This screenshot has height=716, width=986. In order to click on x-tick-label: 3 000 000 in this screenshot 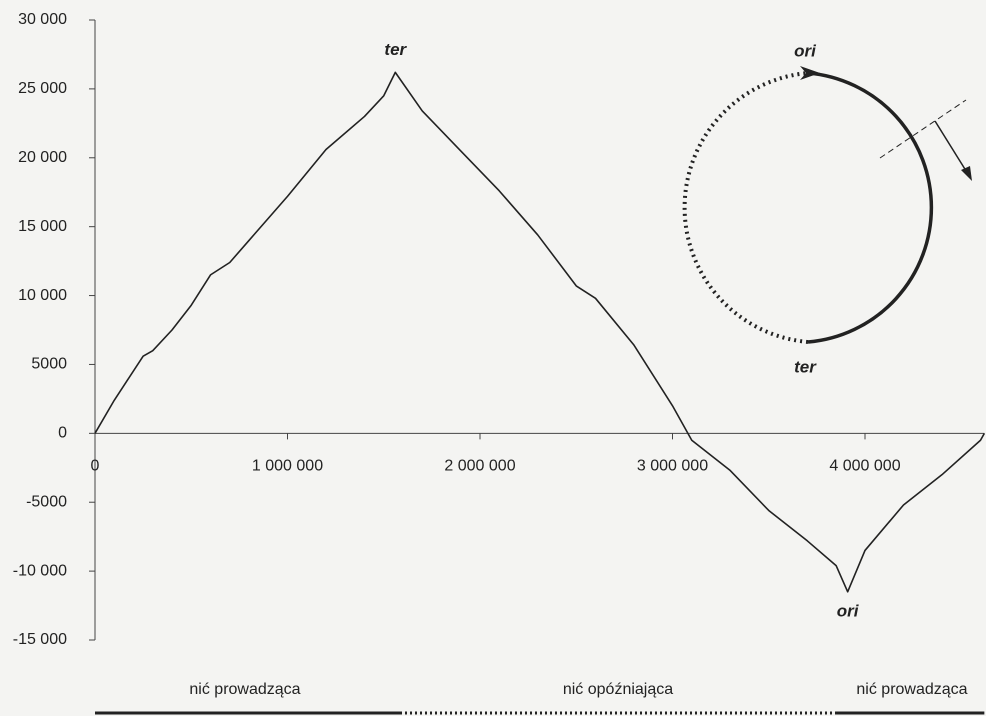, I will do `click(672, 466)`.